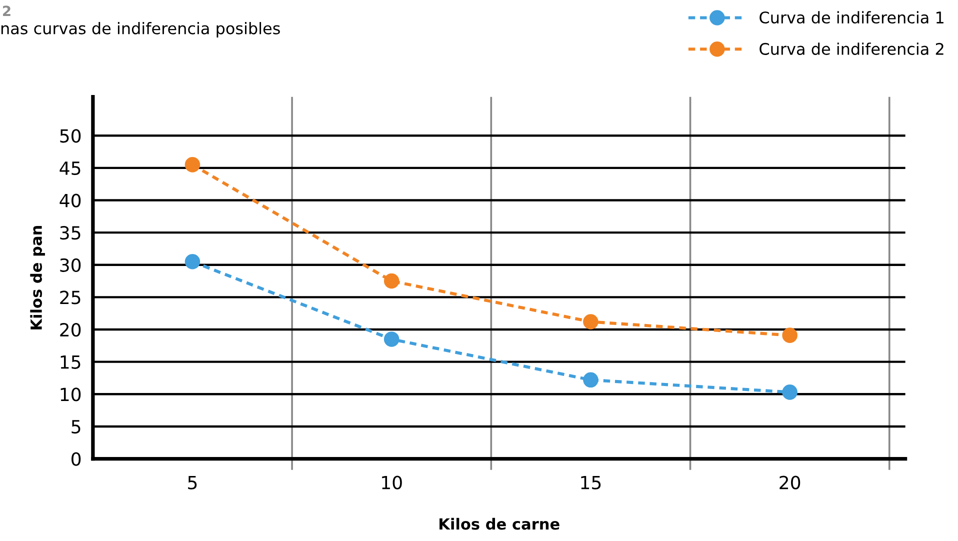 The width and height of the screenshot is (958, 541). I want to click on y-tick-label: 35, so click(70, 233).